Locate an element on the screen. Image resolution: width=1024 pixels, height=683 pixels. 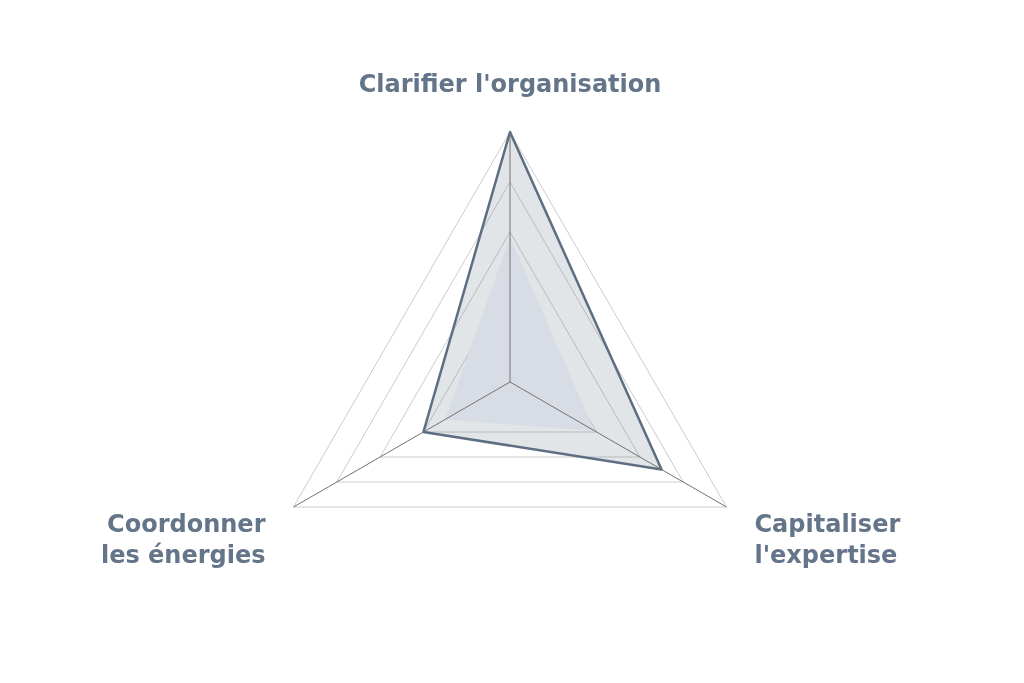
spoke-label: Capitaliser l'expertise is located at coordinates (827, 540).